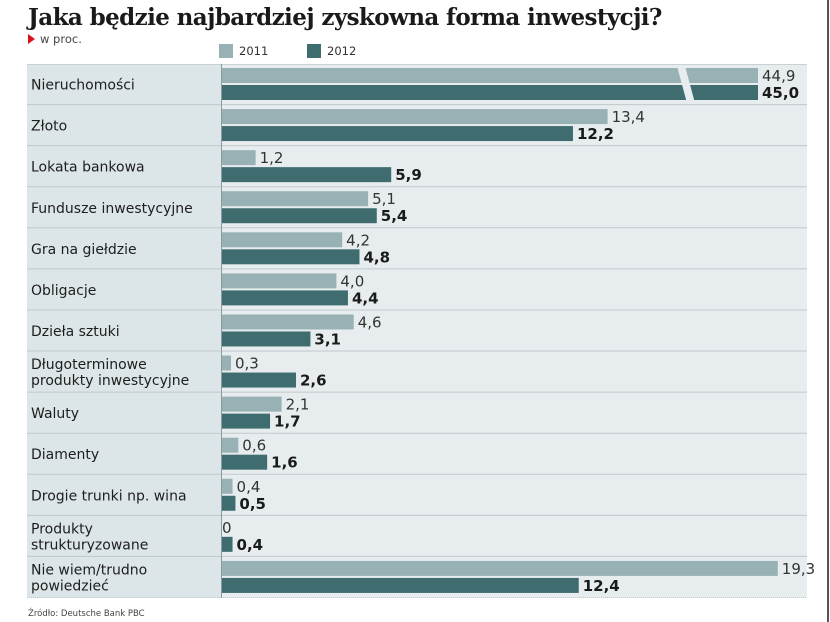 This screenshot has height=622, width=830. Describe the element at coordinates (49, 127) in the screenshot. I see `category-label: Złoto` at that location.